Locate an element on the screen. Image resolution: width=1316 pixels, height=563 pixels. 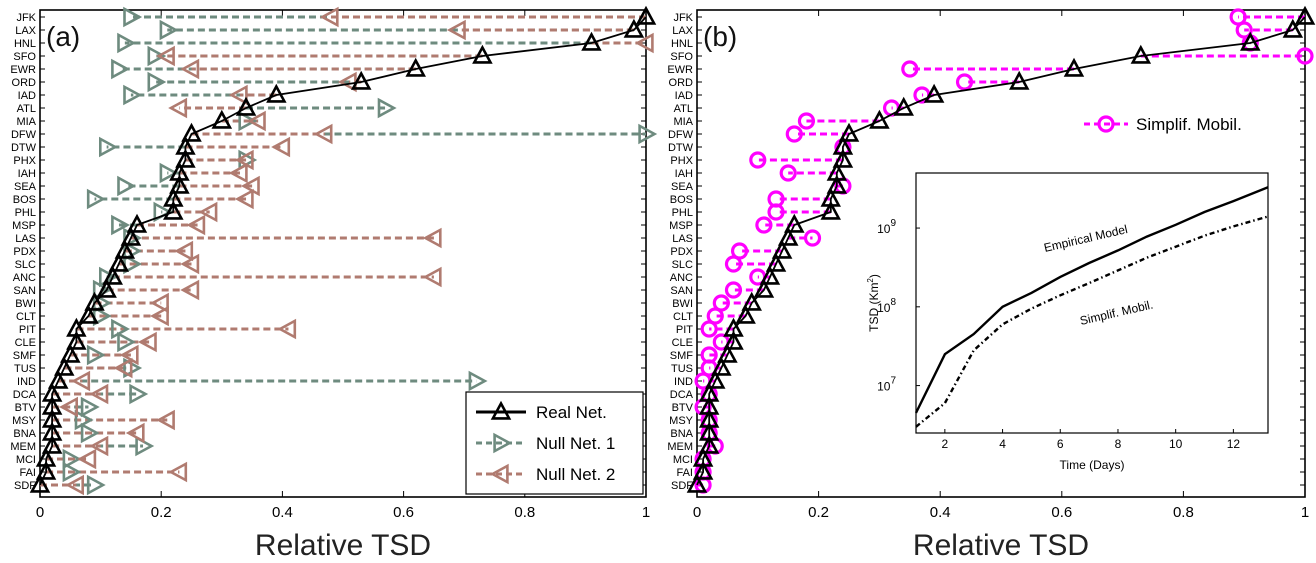
a-marker-triangle-right-atl is located at coordinates (387, 108).